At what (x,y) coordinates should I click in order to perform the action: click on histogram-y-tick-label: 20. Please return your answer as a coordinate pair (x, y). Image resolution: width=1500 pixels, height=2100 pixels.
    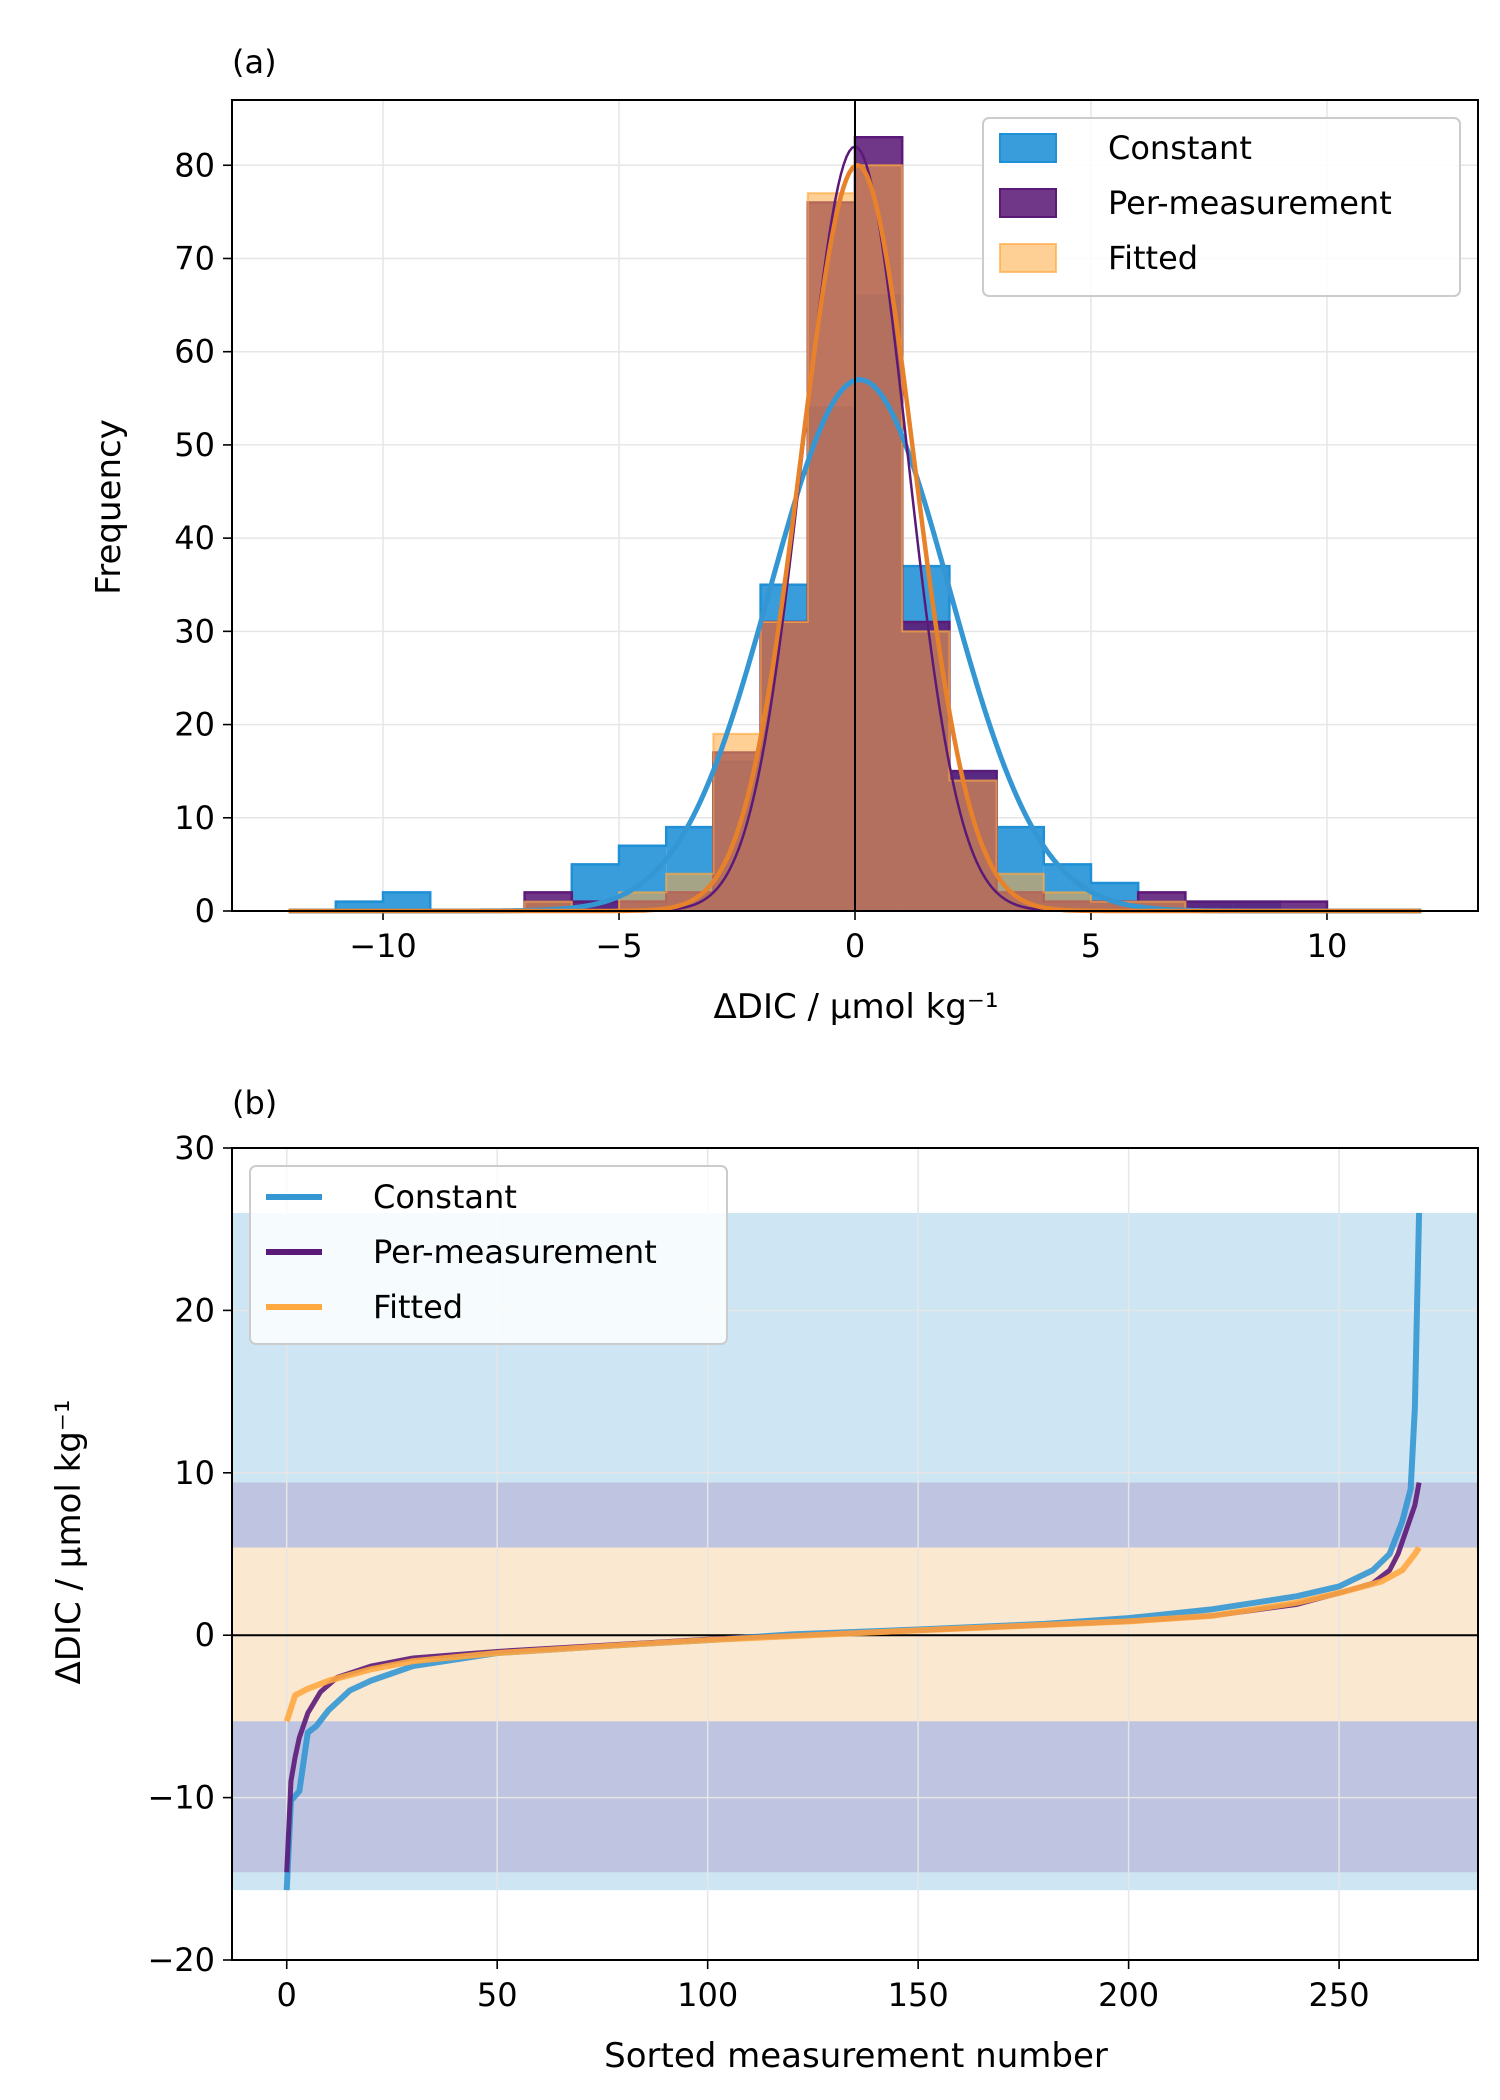
    Looking at the image, I should click on (194, 725).